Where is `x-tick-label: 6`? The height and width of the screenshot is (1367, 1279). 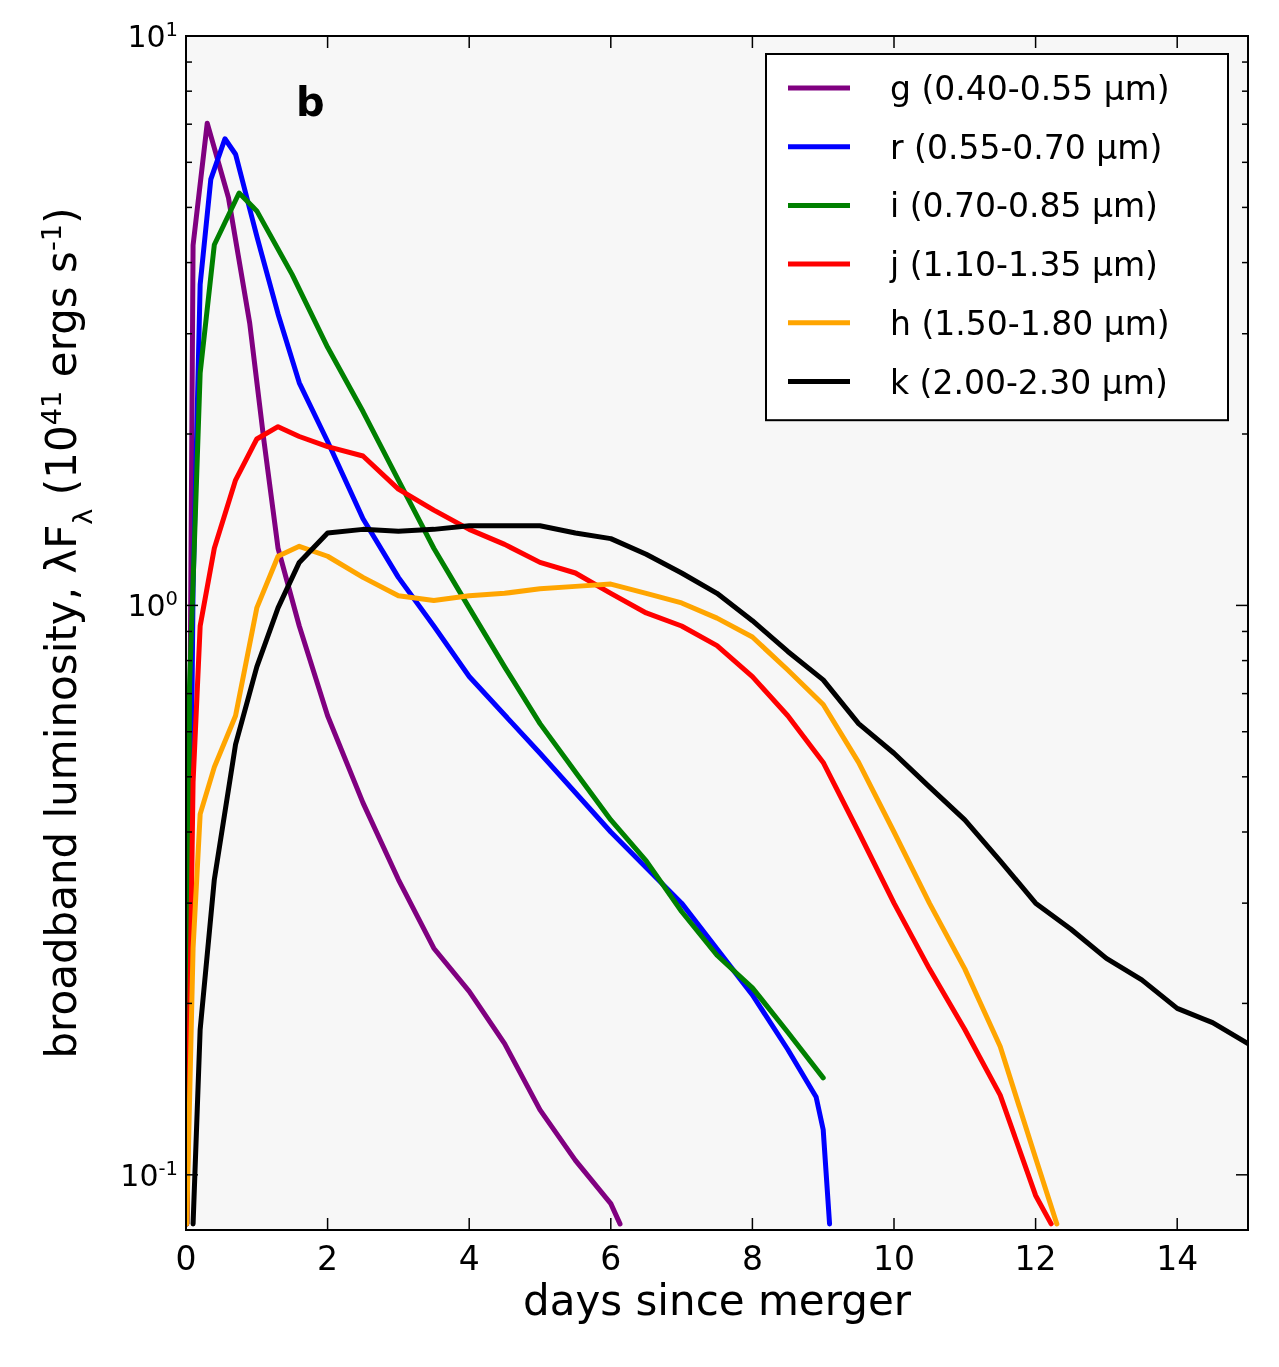
x-tick-label: 6 is located at coordinates (611, 1258).